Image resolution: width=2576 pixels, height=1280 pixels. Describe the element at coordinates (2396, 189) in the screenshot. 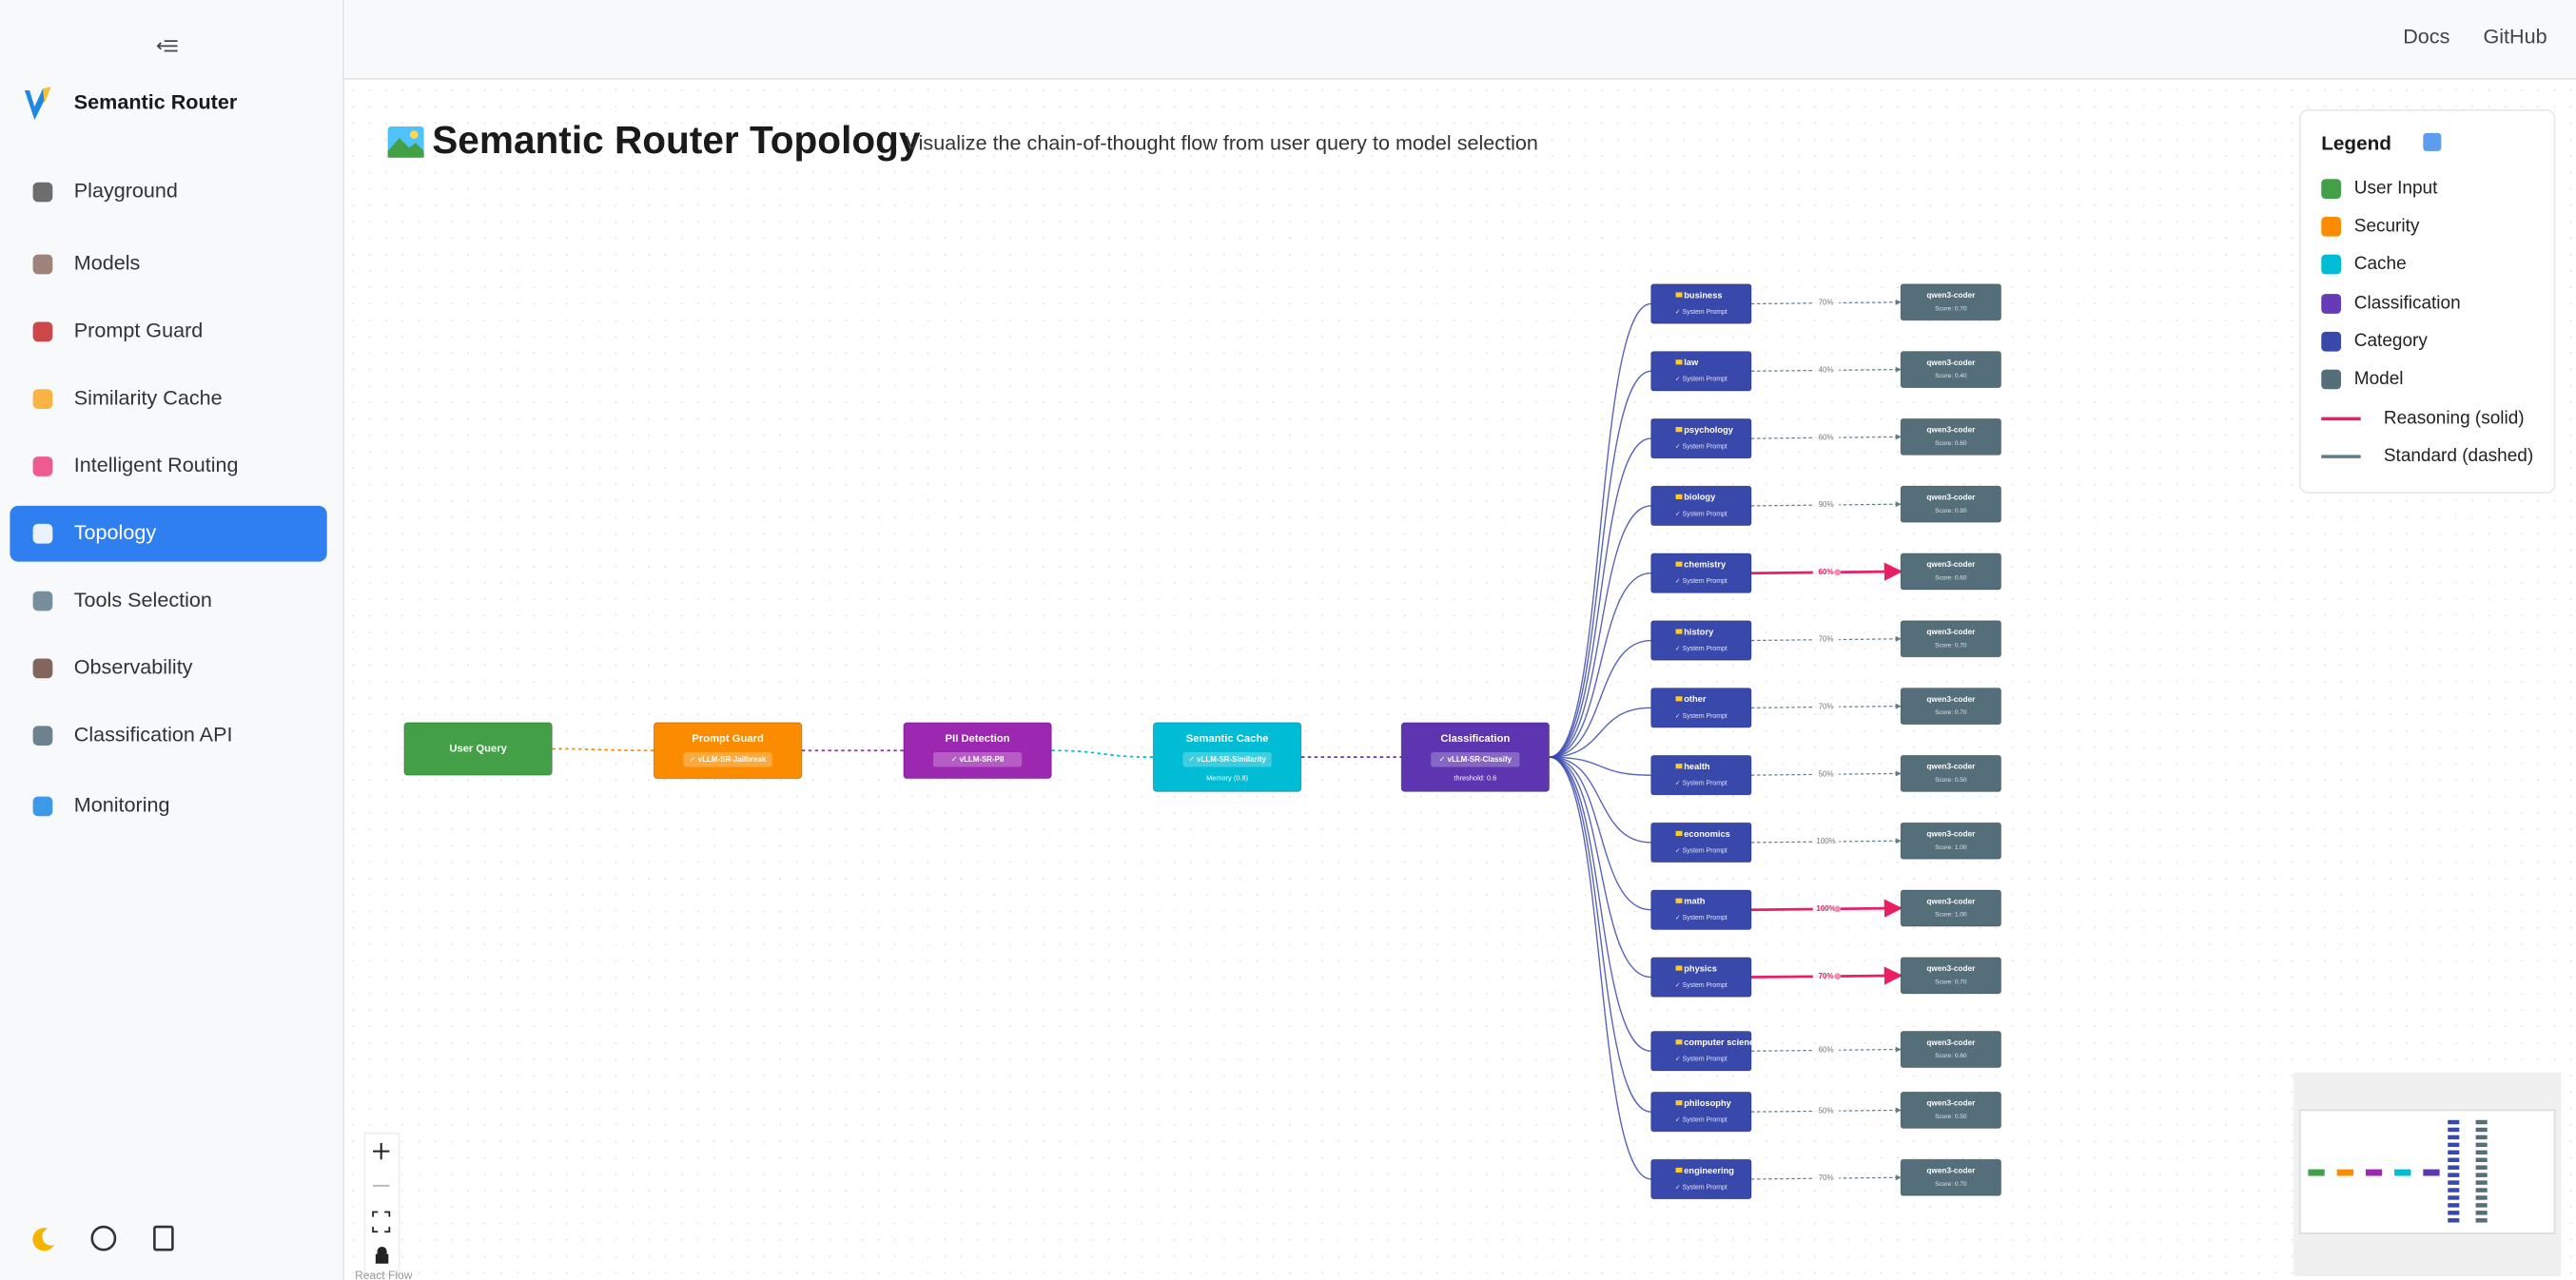

I see `legend-label: User Input` at that location.